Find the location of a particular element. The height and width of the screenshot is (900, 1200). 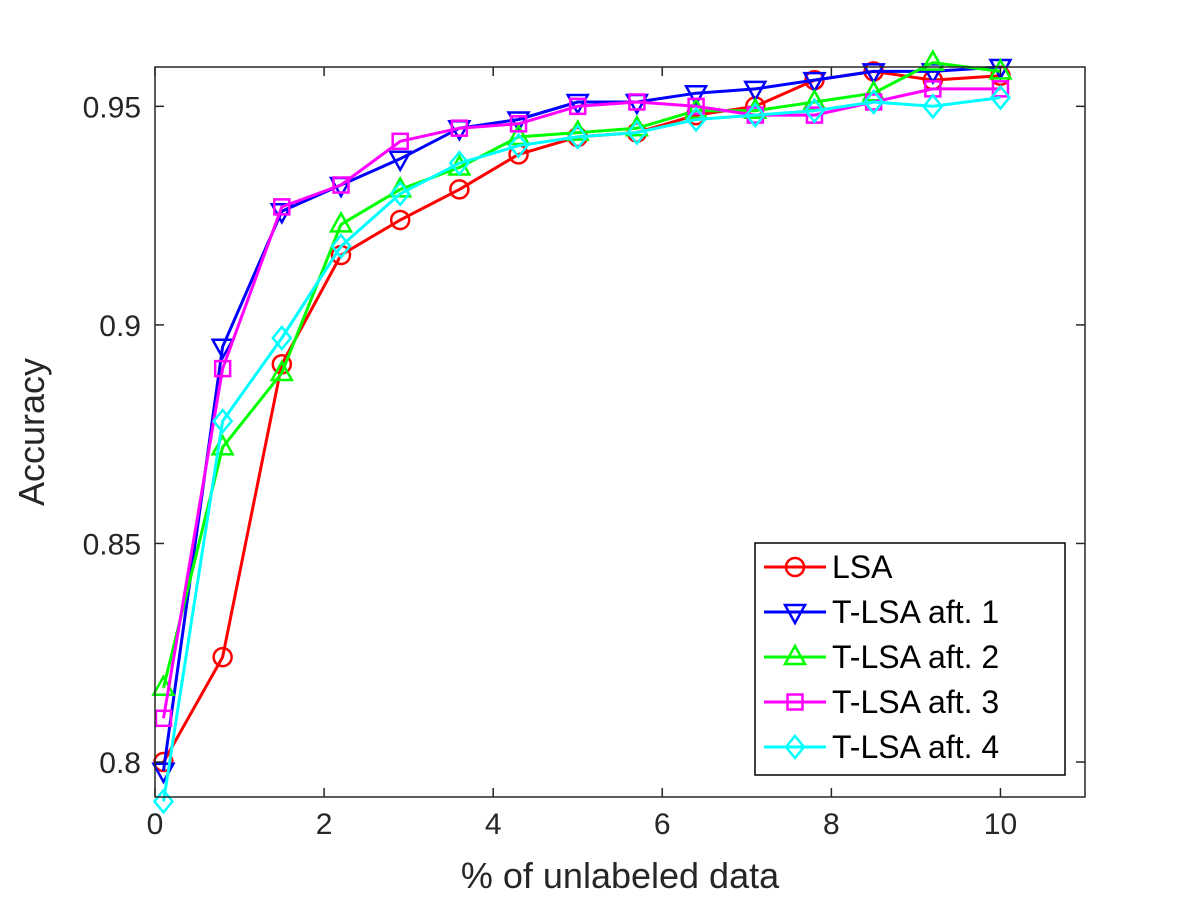

x-tick-label: 4 is located at coordinates (493, 824).